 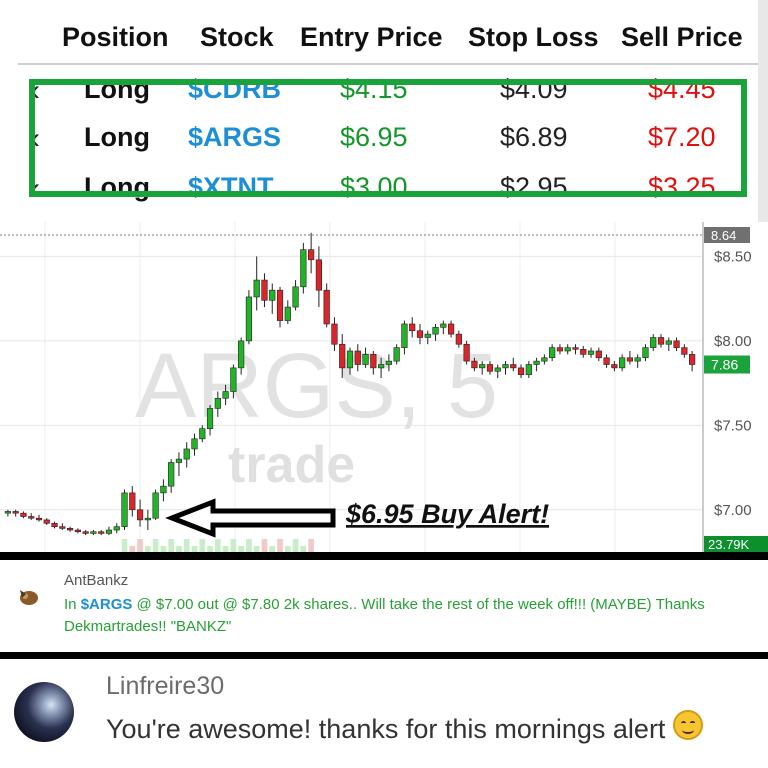 What do you see at coordinates (115, 37) in the screenshot?
I see `header-position: Position` at bounding box center [115, 37].